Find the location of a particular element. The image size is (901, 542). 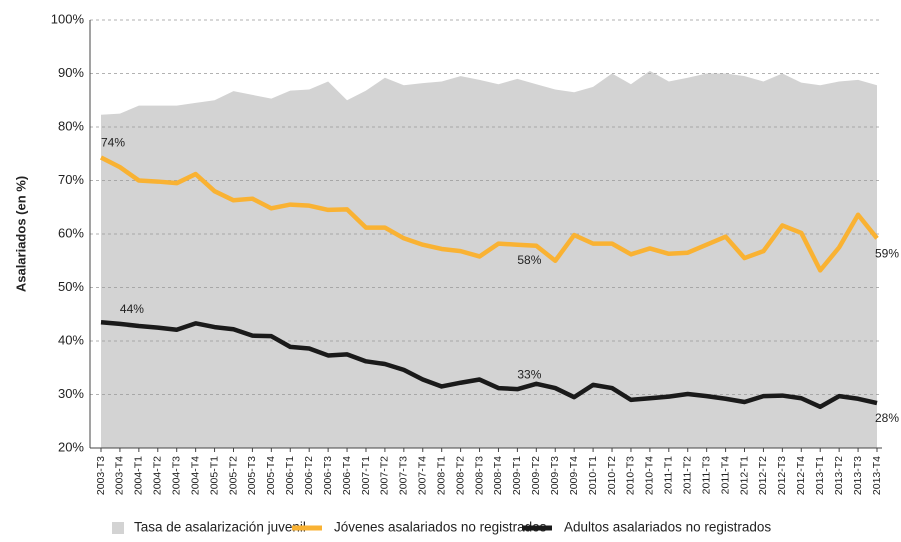

x-tick-label: 2006-T4 is located at coordinates (347, 475).